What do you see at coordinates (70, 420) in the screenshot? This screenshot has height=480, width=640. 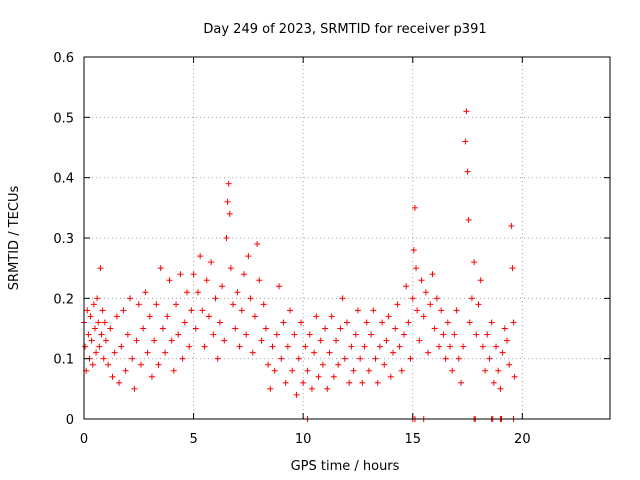 I see `y-tick-label: 0` at bounding box center [70, 420].